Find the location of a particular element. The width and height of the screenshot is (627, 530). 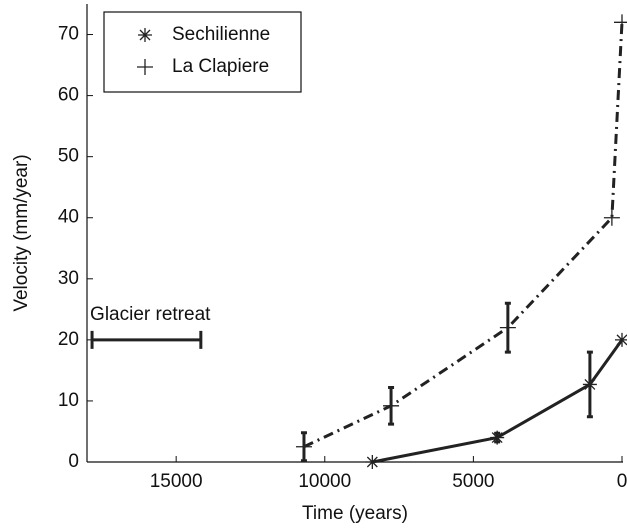

x-tick-label: 10000 is located at coordinates (324, 481).